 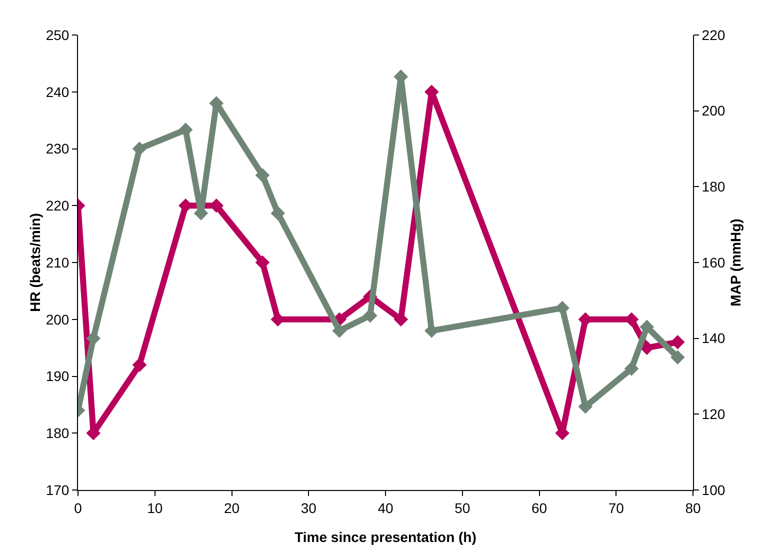 What do you see at coordinates (693, 508) in the screenshot?
I see `x-tick-label: 80` at bounding box center [693, 508].